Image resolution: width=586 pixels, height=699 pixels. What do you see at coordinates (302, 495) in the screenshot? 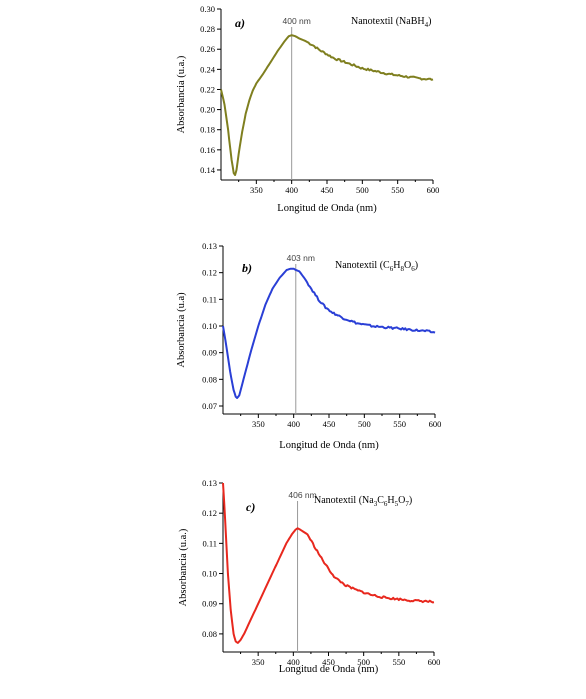
I see `peak-label: 406 nm` at bounding box center [302, 495].